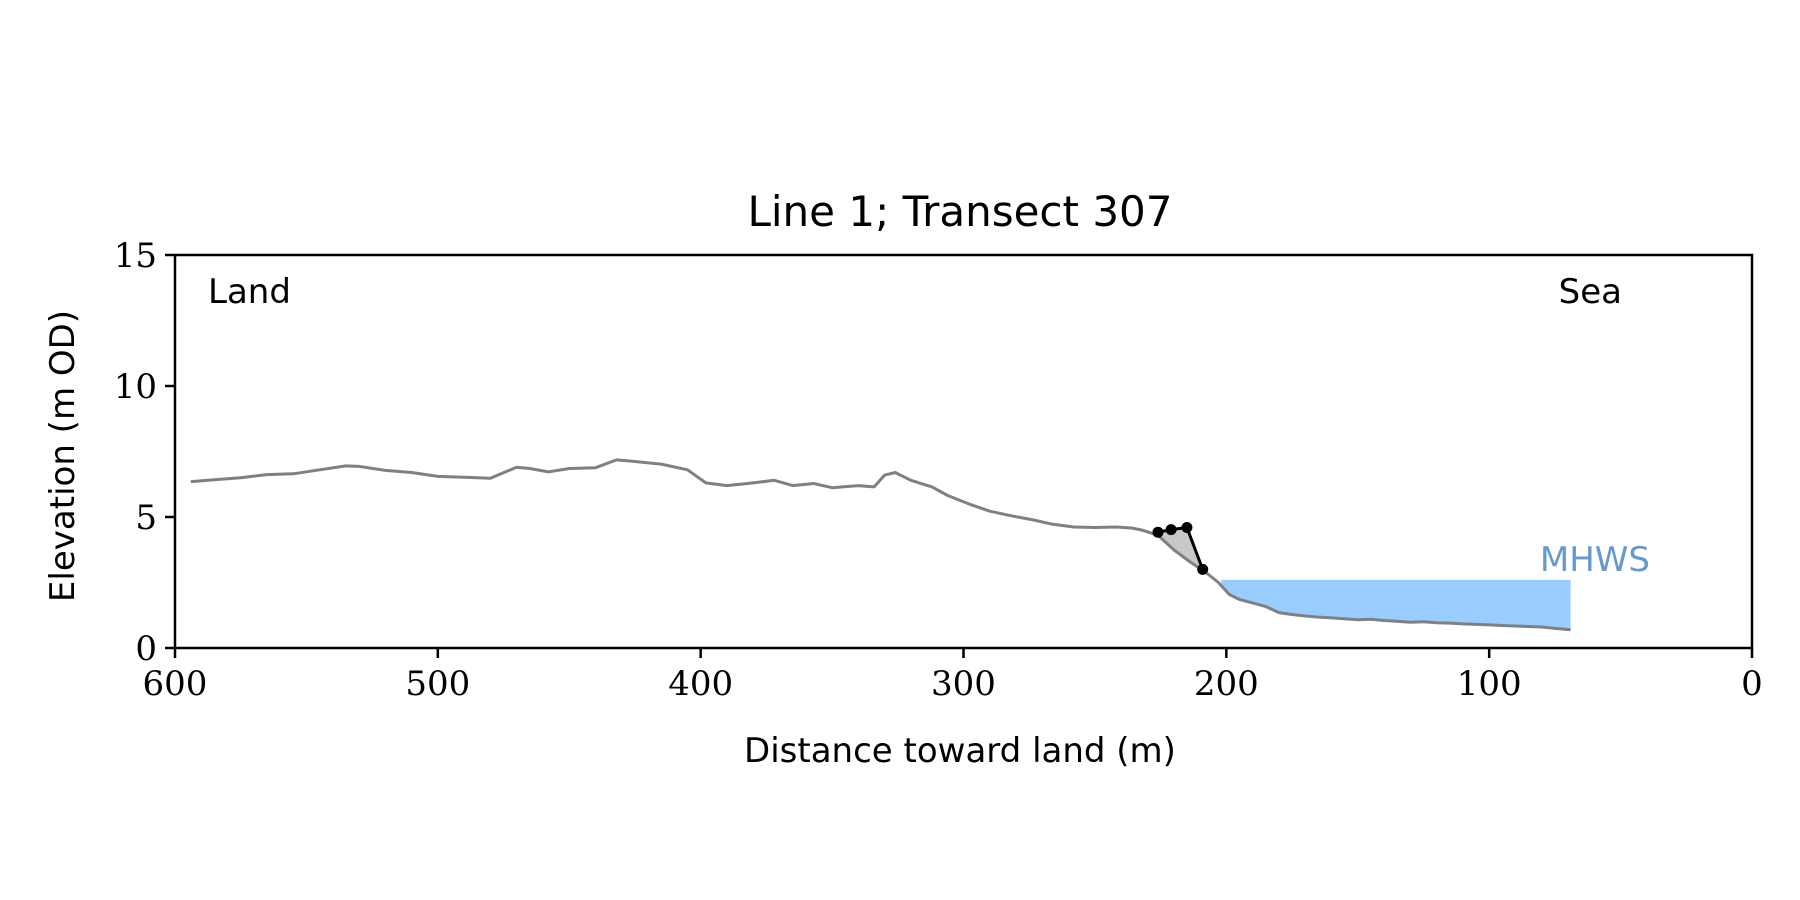 The height and width of the screenshot is (900, 1800). I want to click on y-tick-label: 5, so click(146, 518).